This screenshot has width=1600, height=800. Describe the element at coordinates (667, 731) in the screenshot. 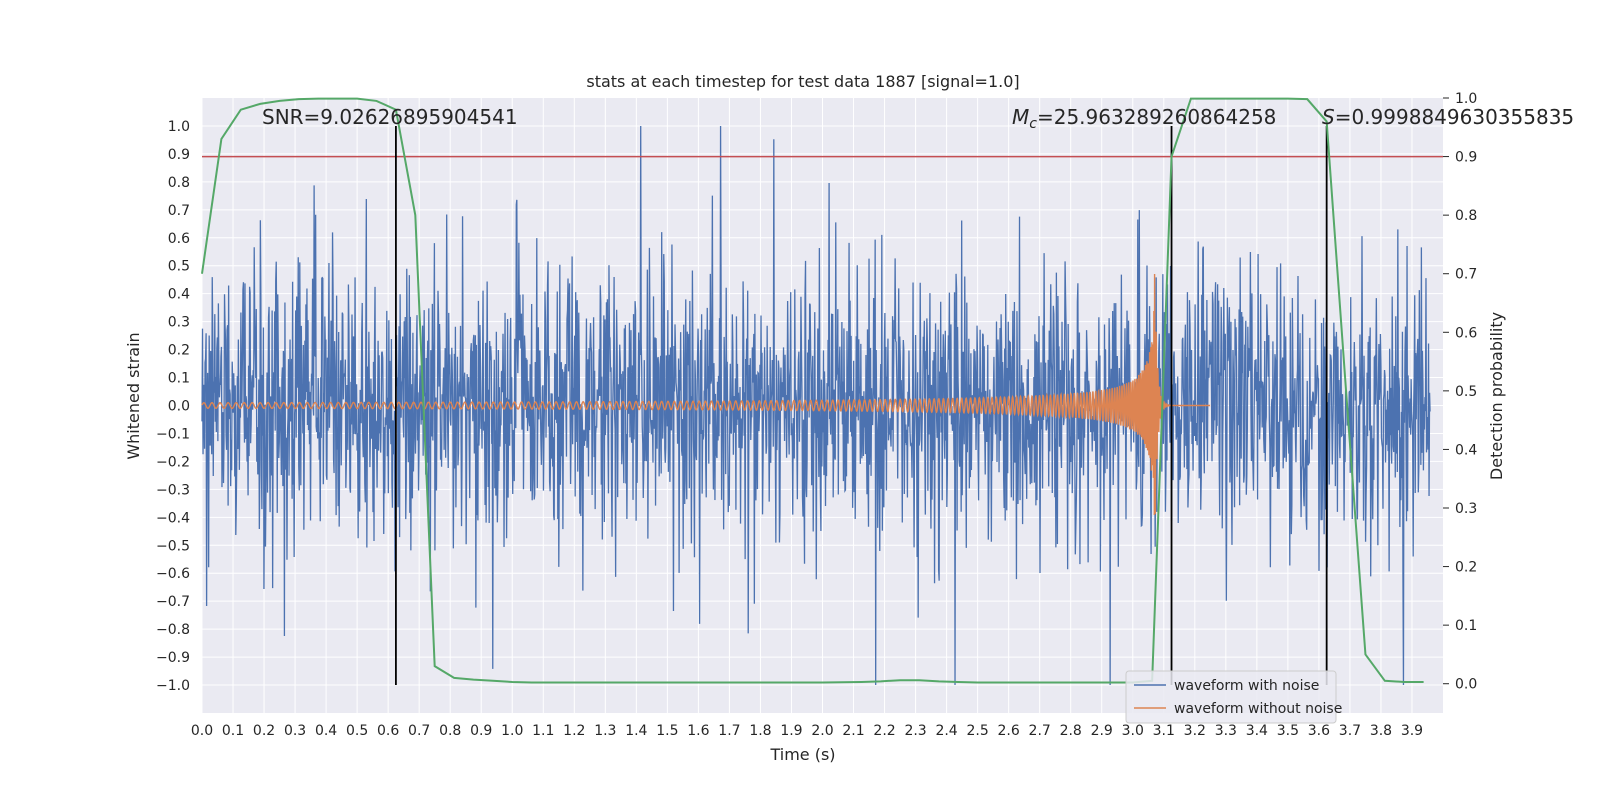

I see `x-tick-label: 1.5` at that location.